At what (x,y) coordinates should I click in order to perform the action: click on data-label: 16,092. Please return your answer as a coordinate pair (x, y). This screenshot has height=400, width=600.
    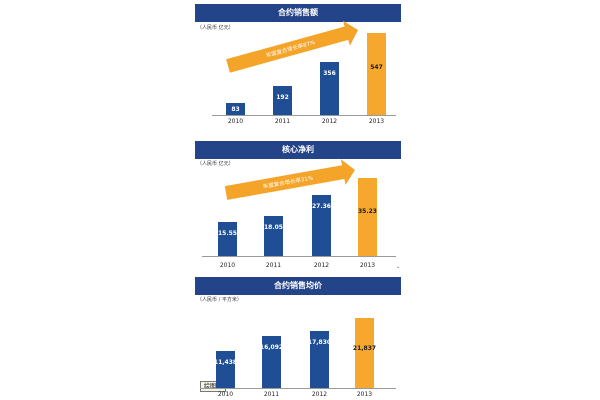
    Looking at the image, I should click on (271, 347).